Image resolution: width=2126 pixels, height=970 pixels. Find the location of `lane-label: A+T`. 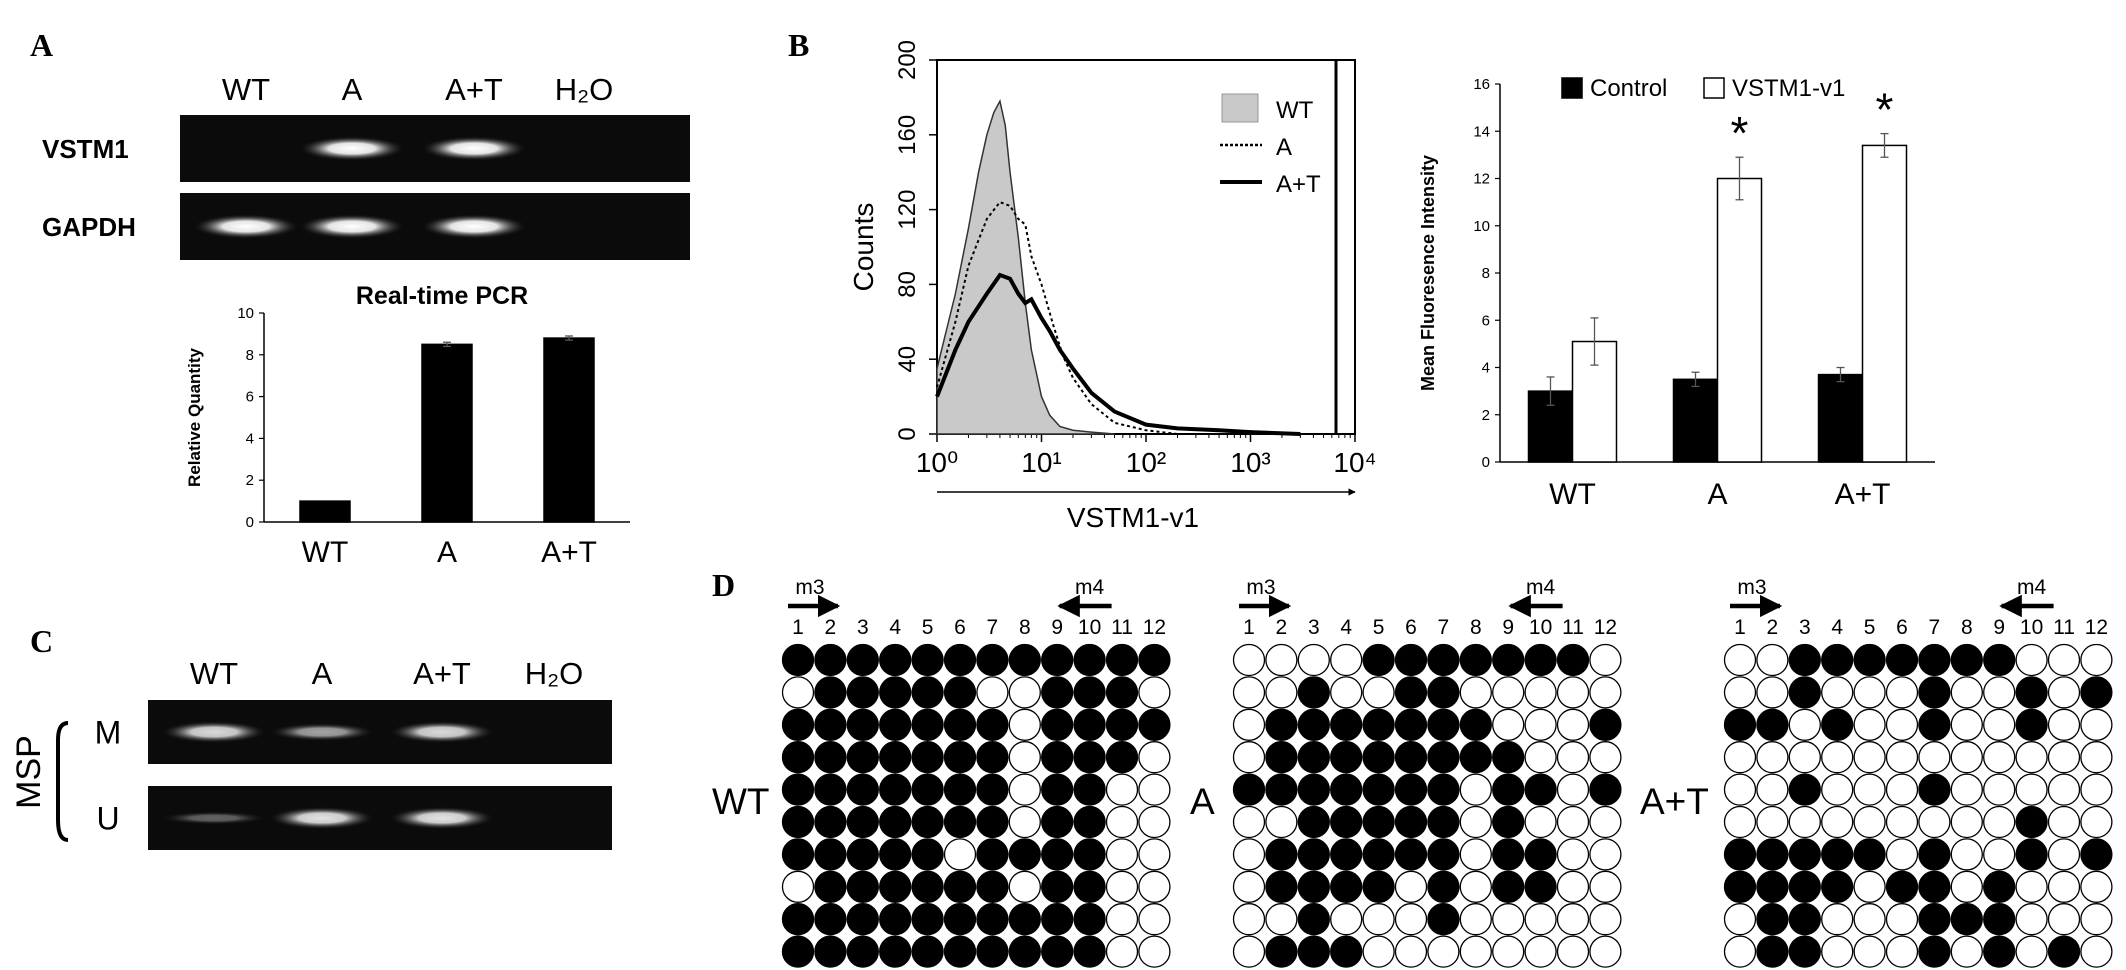

lane-label: A+T is located at coordinates (474, 89).